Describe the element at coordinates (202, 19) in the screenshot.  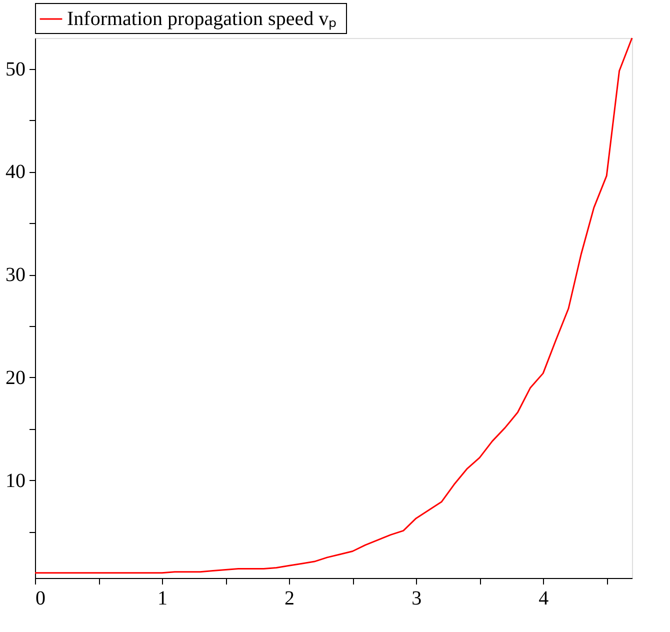
I see `legend-label: Information propagation speed vₚ` at that location.